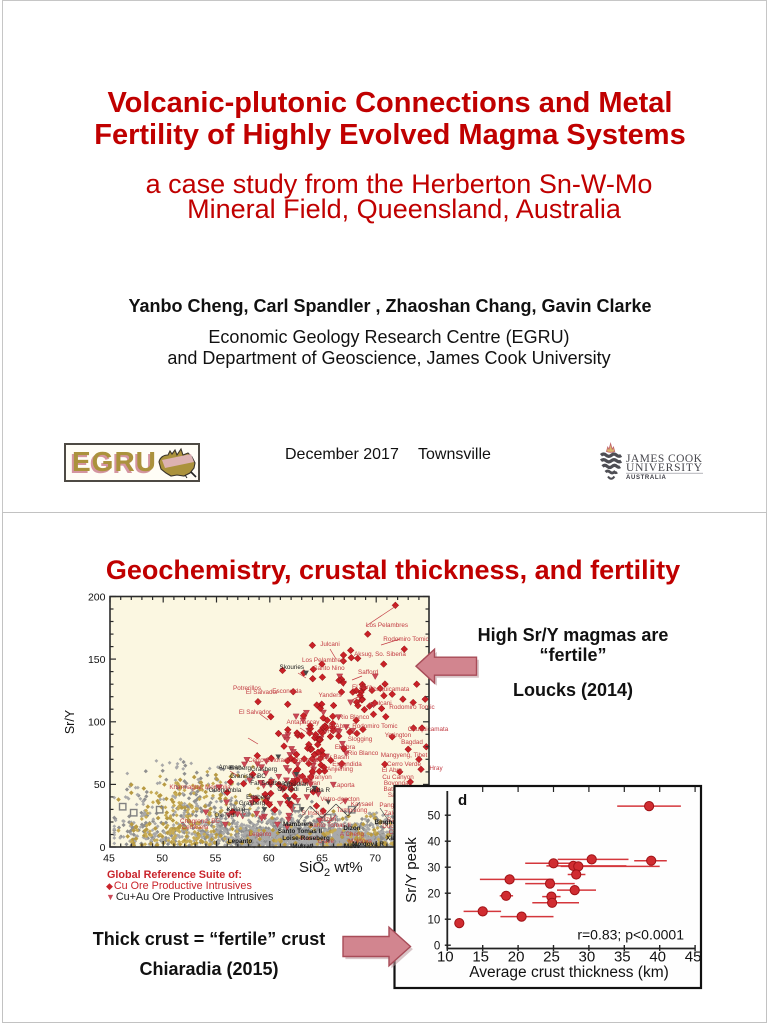 This screenshot has width=770, height=1024. Describe the element at coordinates (200, 787) in the screenshot. I see `svg-text: Kharmagtai, Mongolia` at that location.